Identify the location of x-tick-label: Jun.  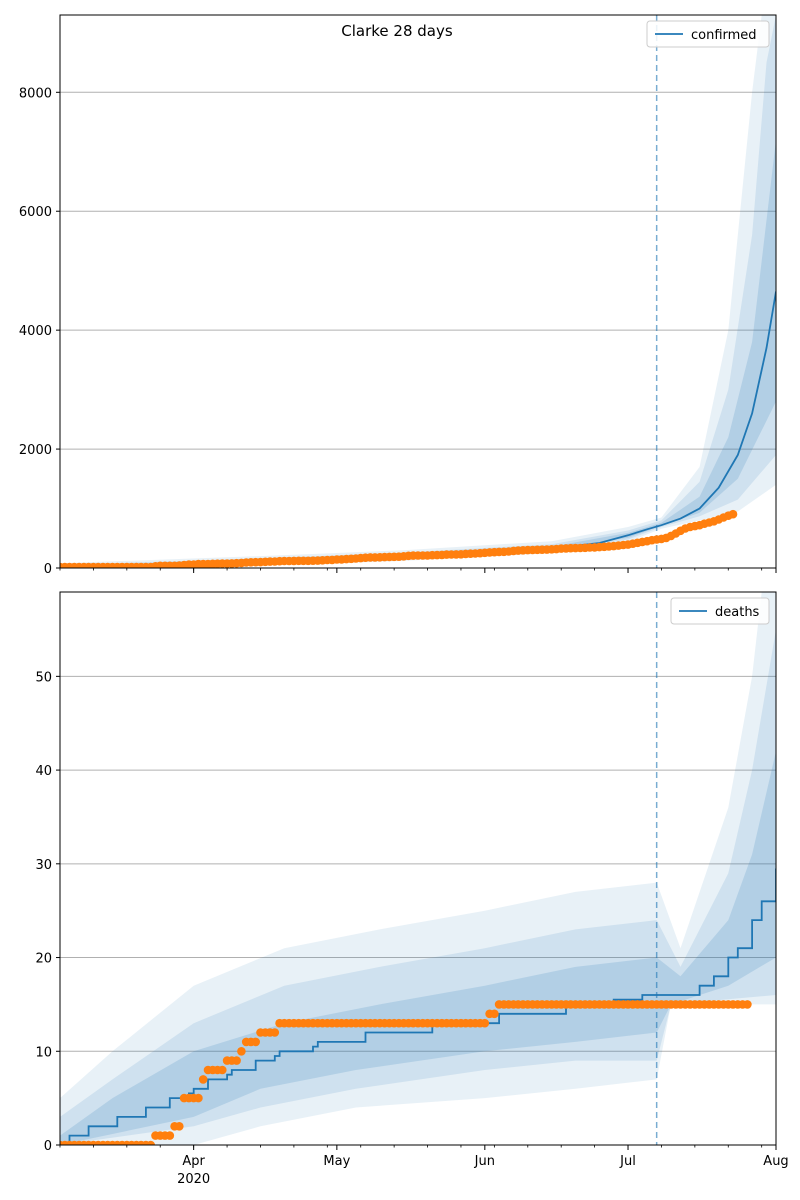
(484, 1161).